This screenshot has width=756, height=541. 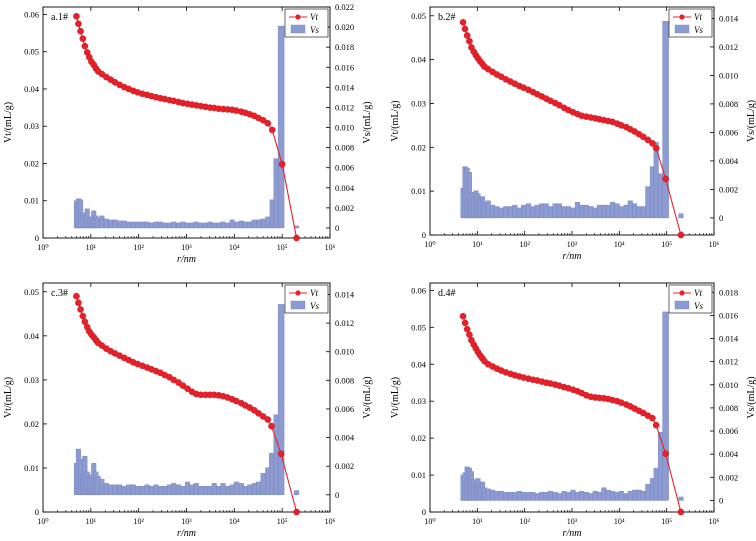 What do you see at coordinates (59, 17) in the screenshot?
I see `panel-label: a.1#` at bounding box center [59, 17].